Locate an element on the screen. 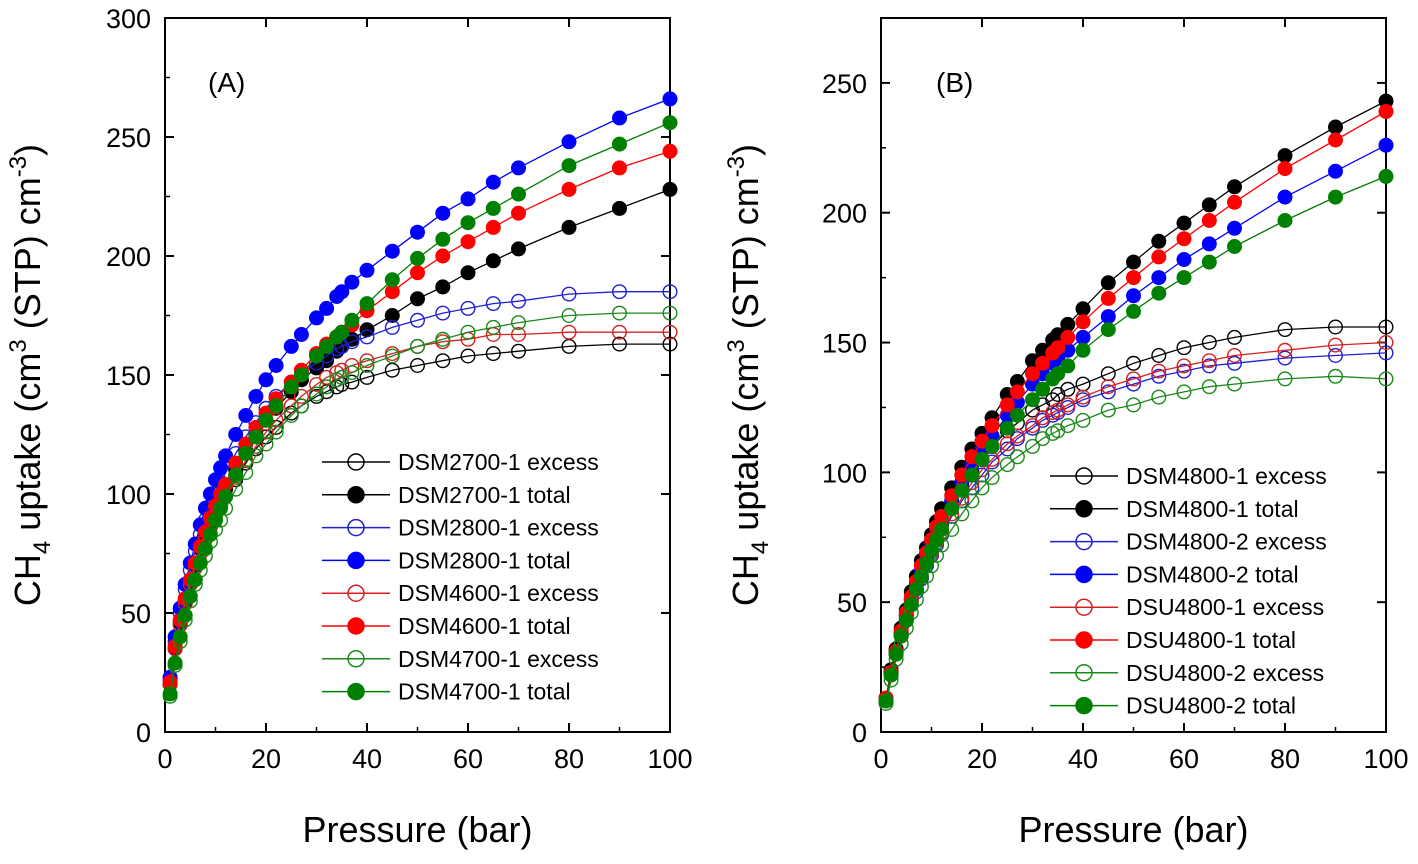 This screenshot has width=1418, height=864. y-axis-title: CH4 uptake (cm3 (STP) cm-3) is located at coordinates (748, 375).